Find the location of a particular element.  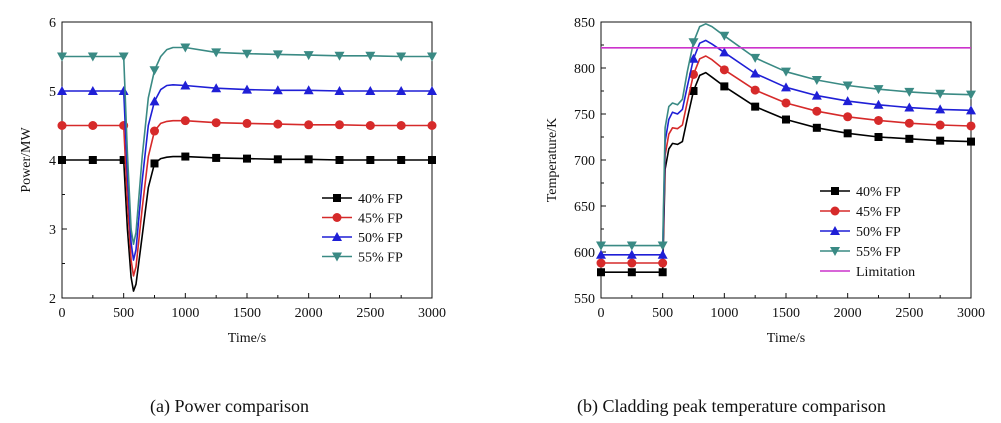

power-legend-label-45pct-fp: 45% FP is located at coordinates (380, 219).